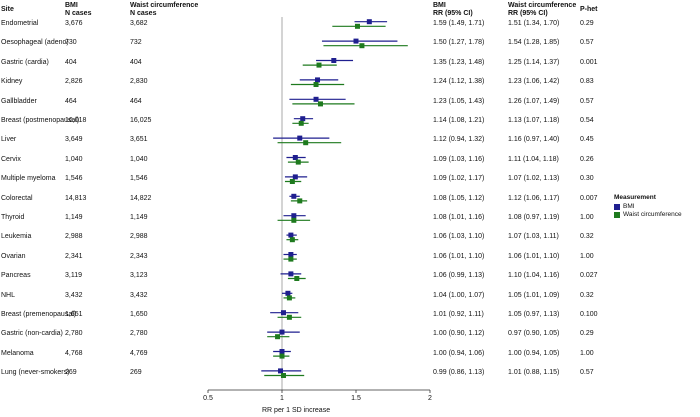 The width and height of the screenshot is (700, 417). I want to click on row-n-bmi: 464, so click(71, 101).